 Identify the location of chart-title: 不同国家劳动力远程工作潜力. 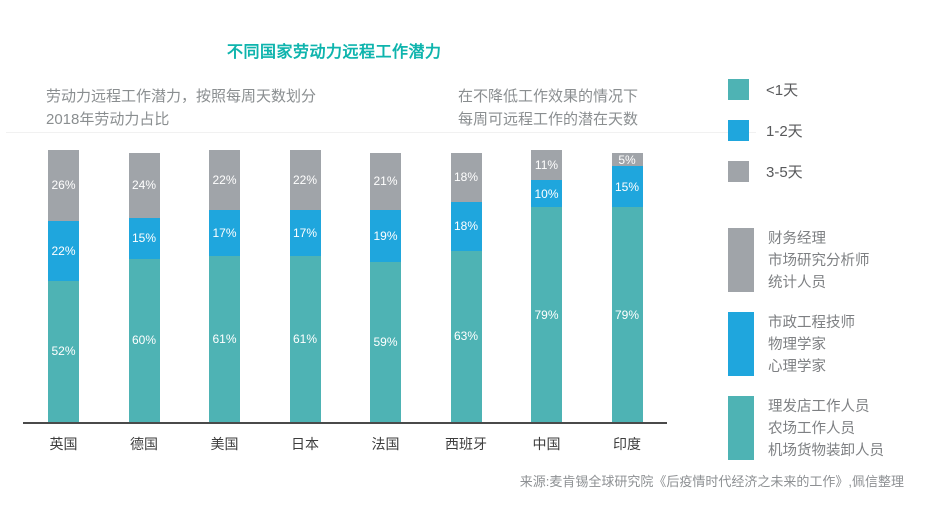
(334, 52).